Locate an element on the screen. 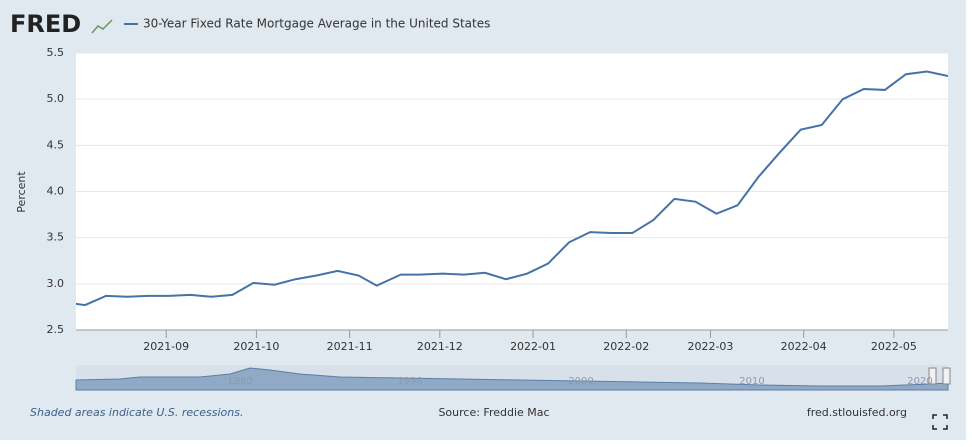 The width and height of the screenshot is (972, 447). x-tick-label: 2022-02 is located at coordinates (626, 346).